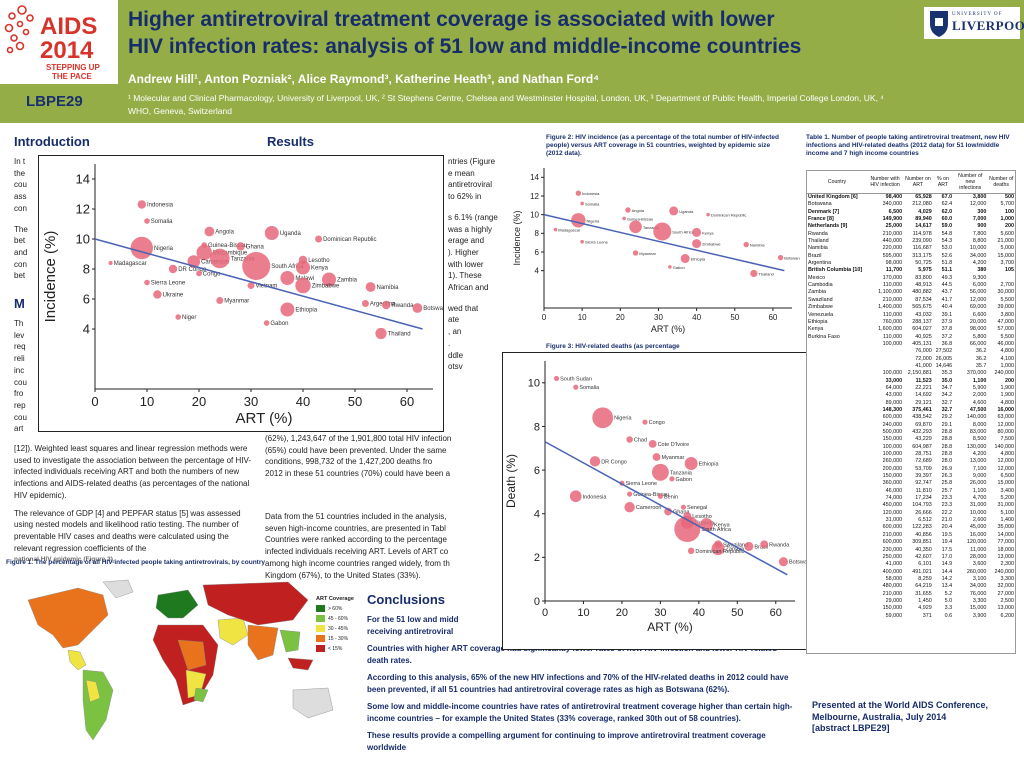  What do you see at coordinates (326, 287) in the screenshot?
I see `data-point-label: Zimbabwe` at bounding box center [326, 287].